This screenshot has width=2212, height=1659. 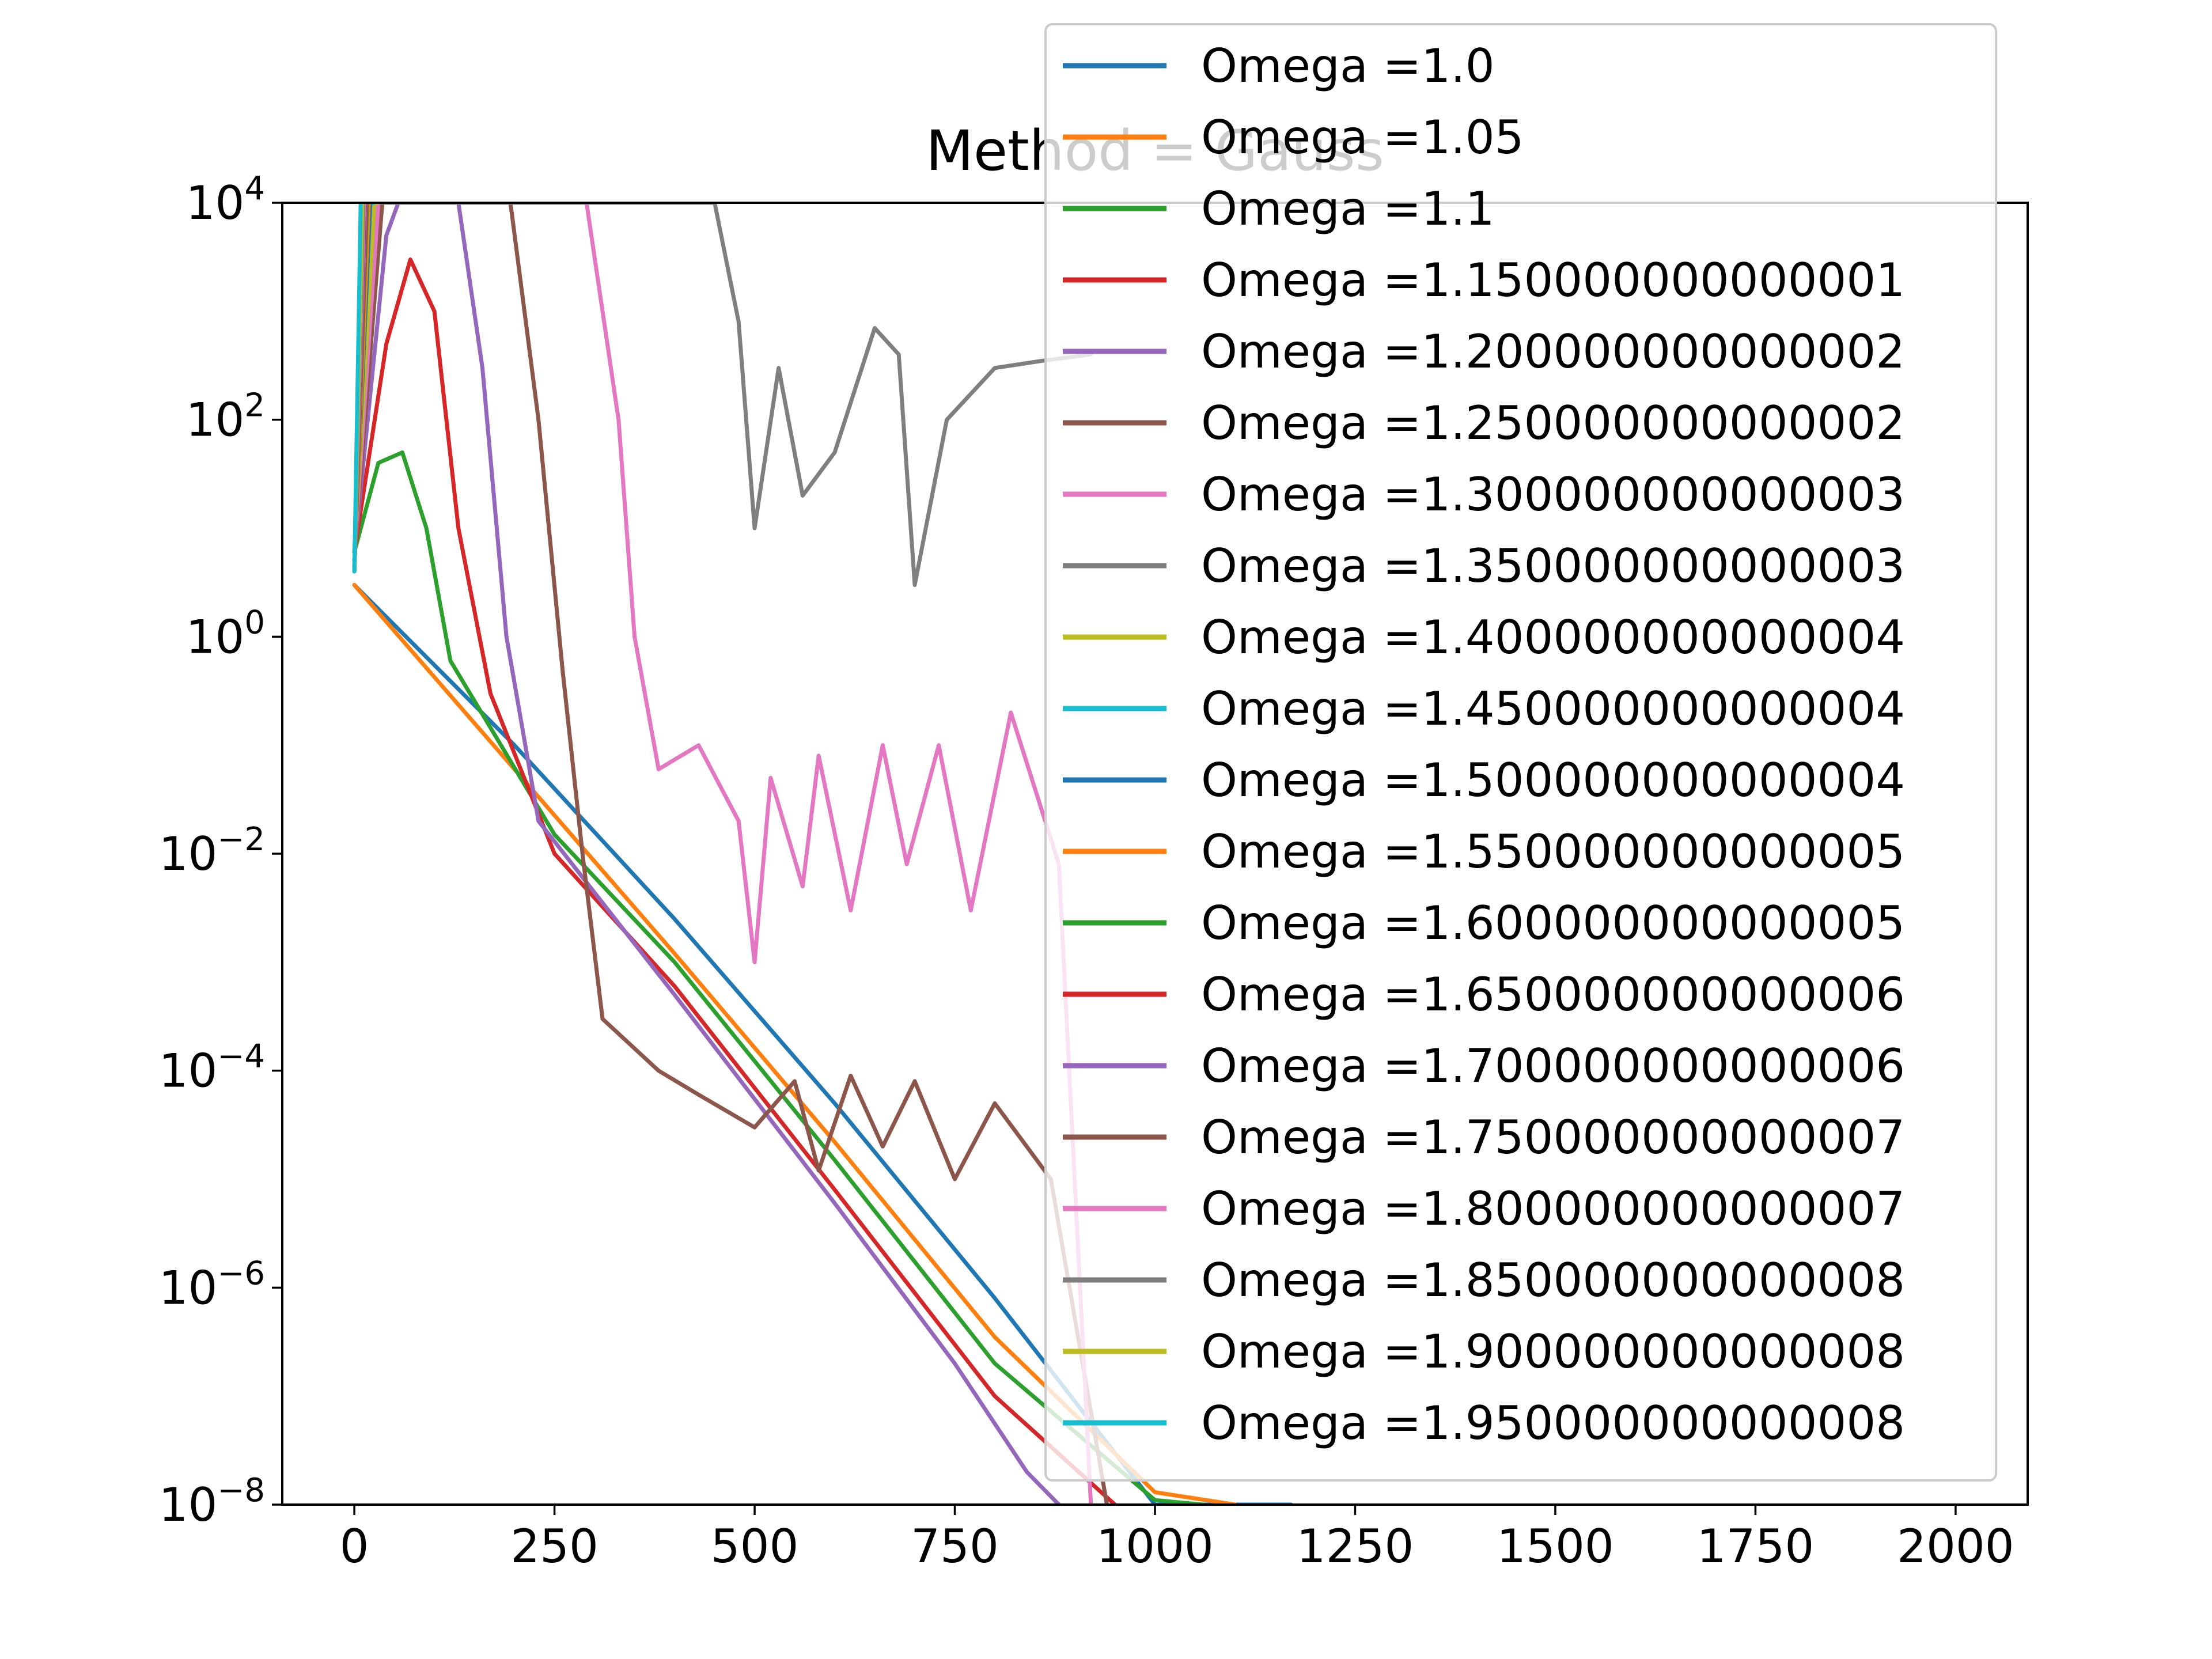 What do you see at coordinates (225, 417) in the screenshot?
I see `y-tick-label: 10²` at bounding box center [225, 417].